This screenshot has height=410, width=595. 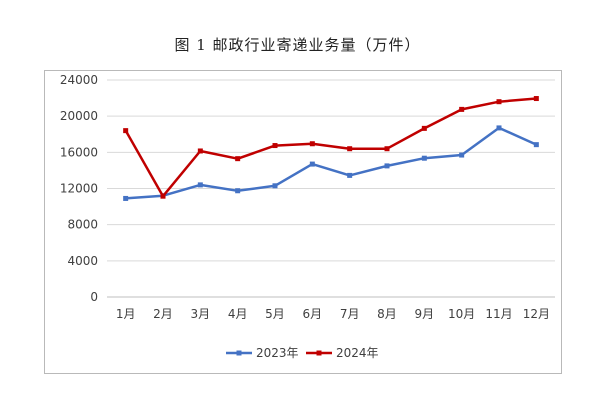 I want to click on x-tick-label: 3月, so click(x=201, y=314).